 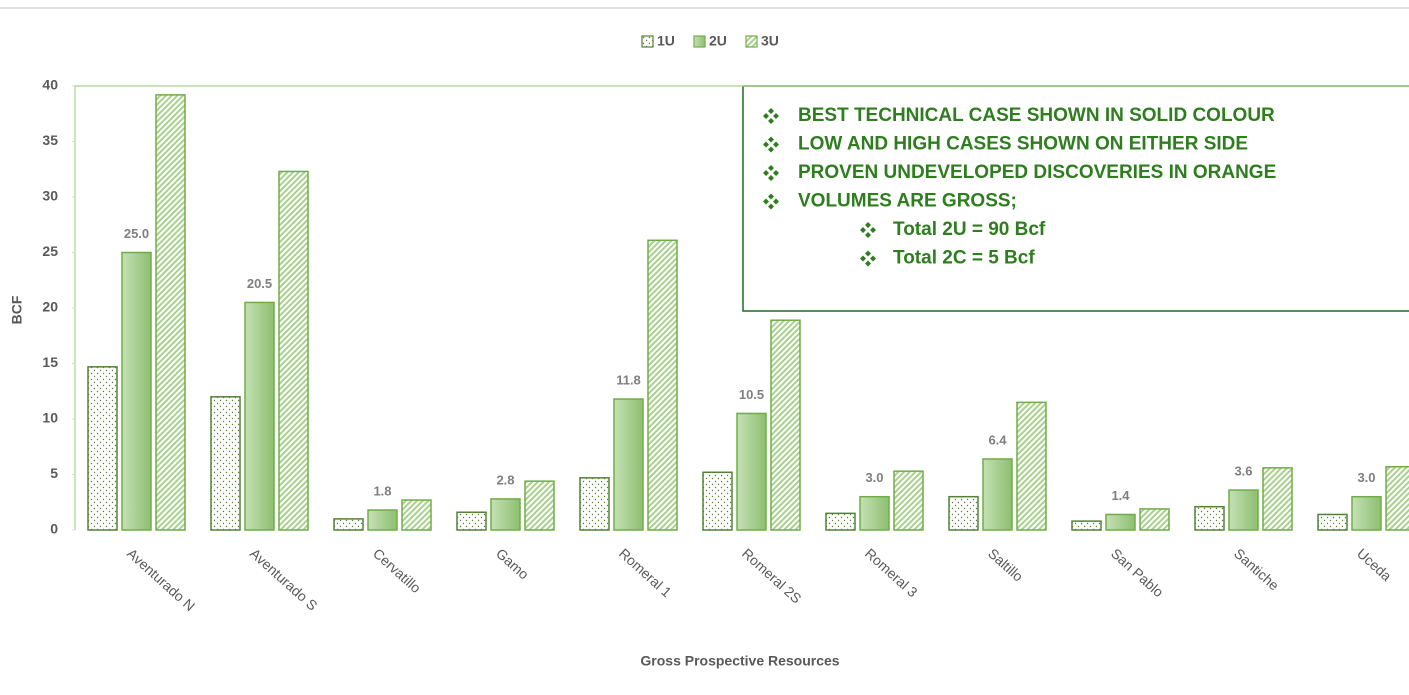 I want to click on annotation-text: VOLUMES ARE GROSS;, so click(x=907, y=201).